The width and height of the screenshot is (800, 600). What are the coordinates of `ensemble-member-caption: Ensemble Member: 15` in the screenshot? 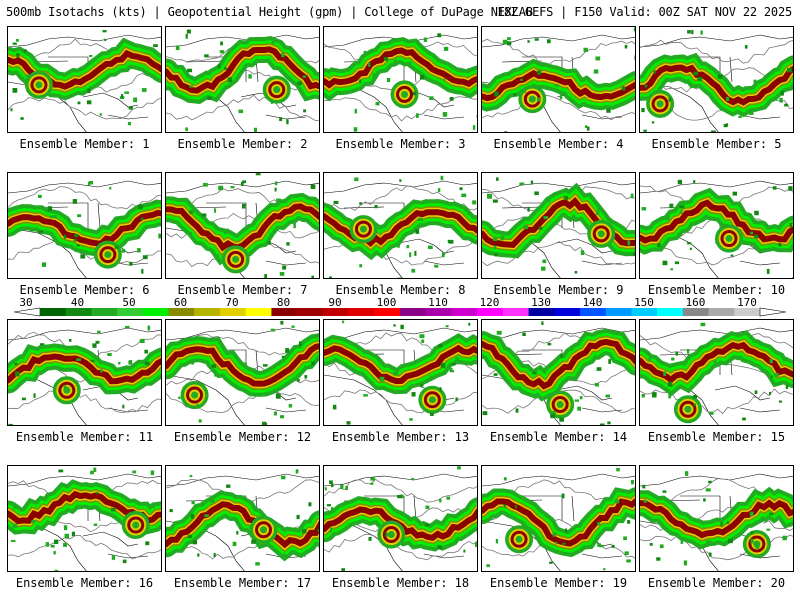 It's located at (716, 437).